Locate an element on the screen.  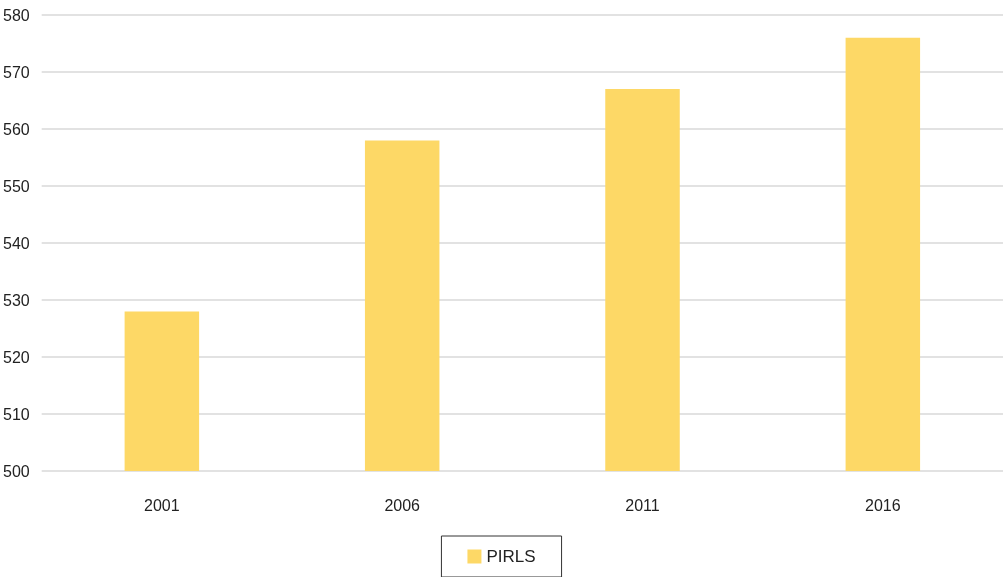
y-tick-label: 560 is located at coordinates (16, 129).